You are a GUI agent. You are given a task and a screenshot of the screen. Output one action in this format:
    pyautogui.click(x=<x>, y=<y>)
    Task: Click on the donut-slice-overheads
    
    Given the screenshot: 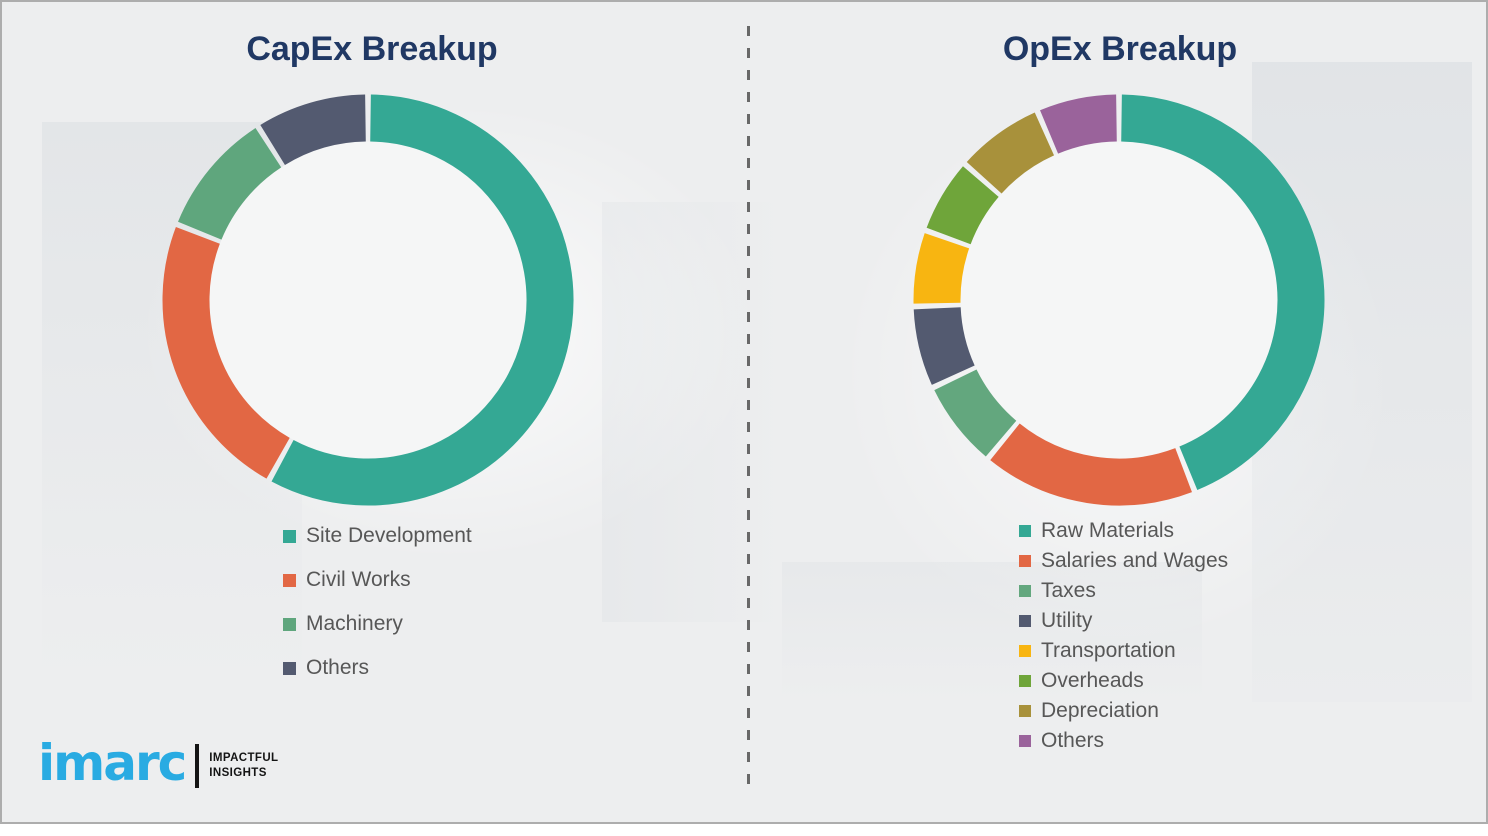 What is the action you would take?
    pyautogui.click(x=963, y=205)
    